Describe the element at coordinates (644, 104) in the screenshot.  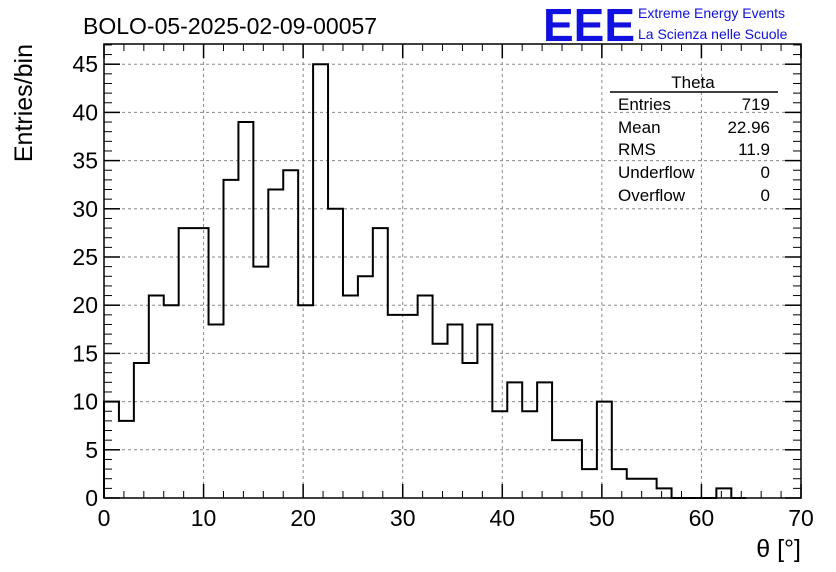
I see `stats-entries-label: Entries` at that location.